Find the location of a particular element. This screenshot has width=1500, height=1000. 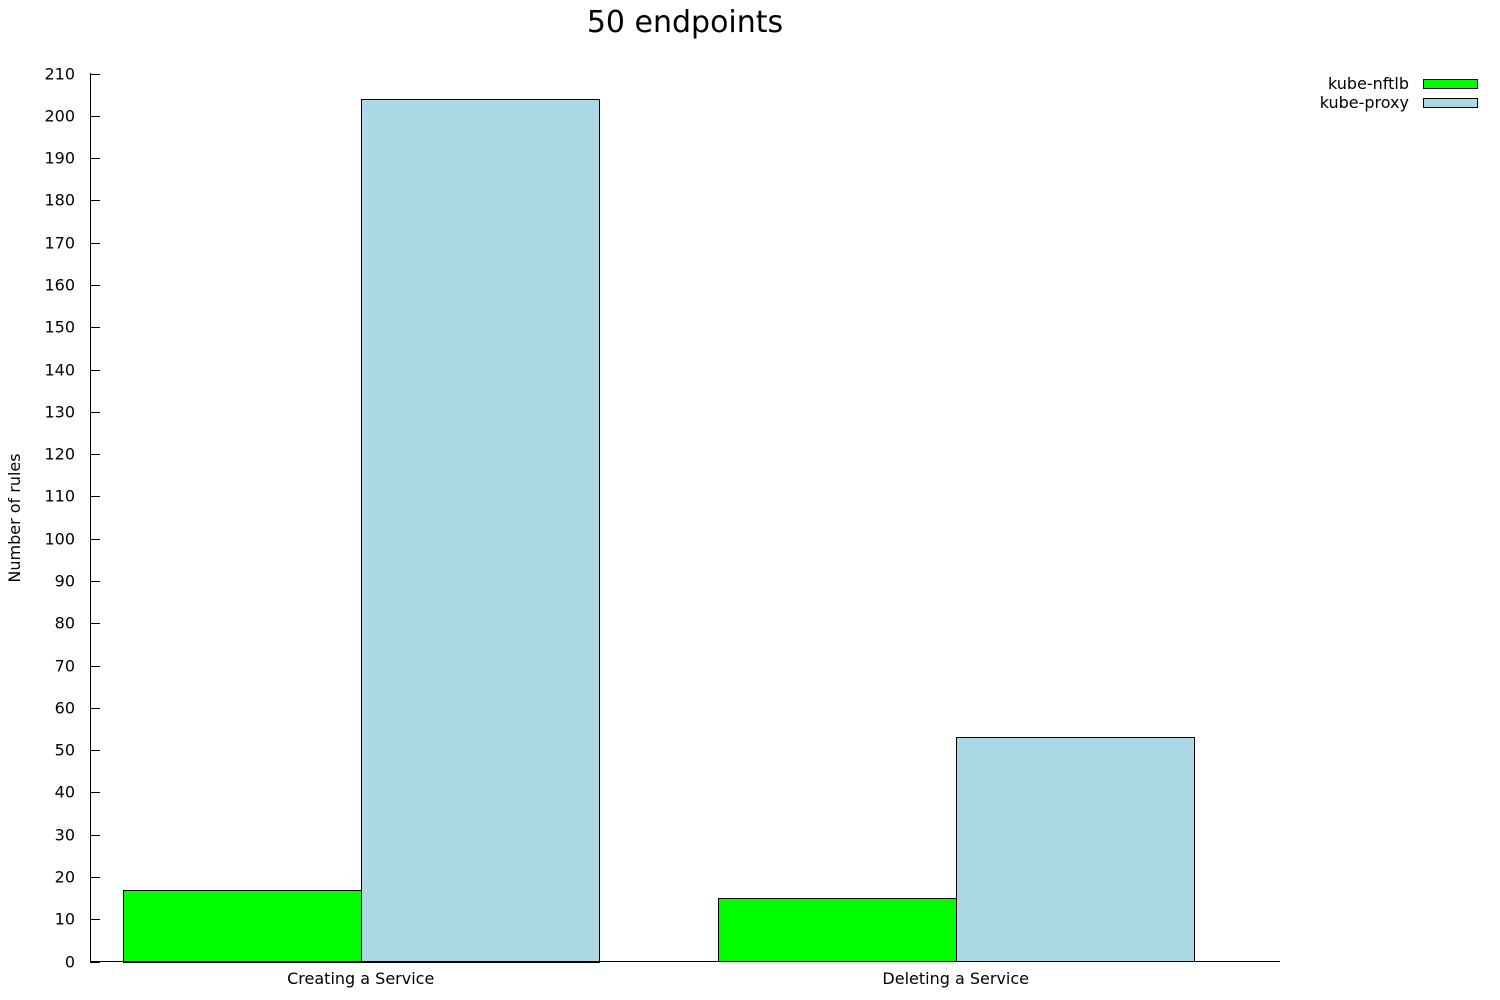

y-tick-label: 140 is located at coordinates (59, 370).